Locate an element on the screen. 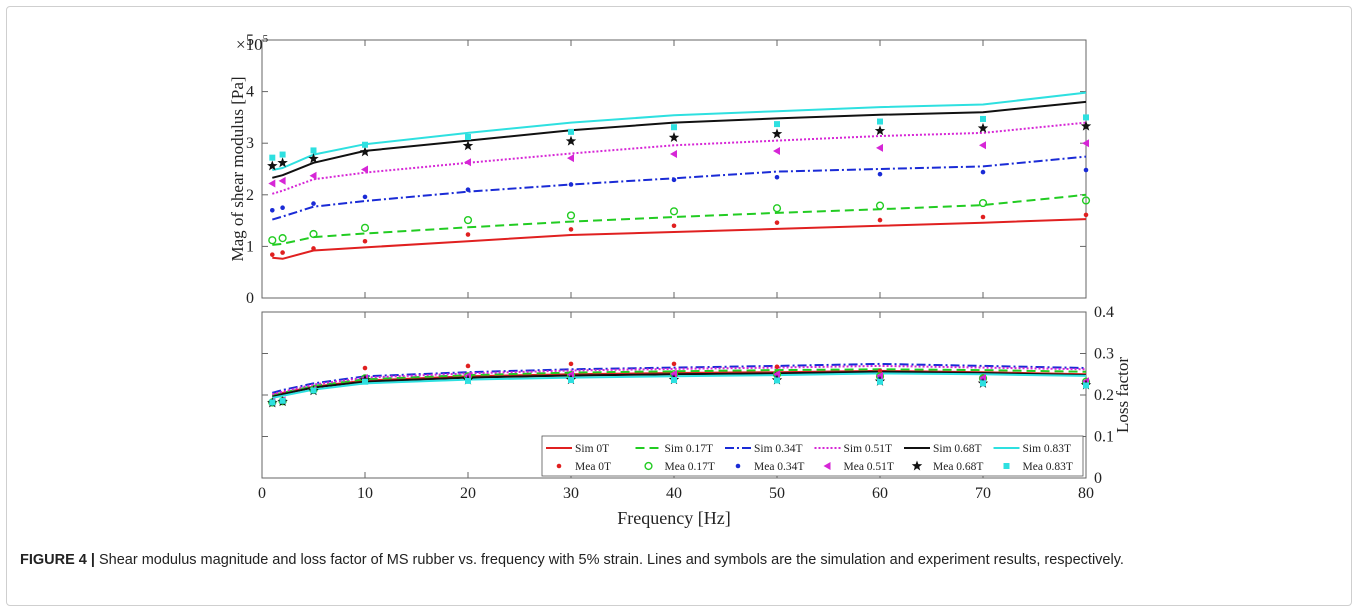 Image resolution: width=1360 pixels, height=614 pixels. legend-label: Mea 0.68T is located at coordinates (958, 467).